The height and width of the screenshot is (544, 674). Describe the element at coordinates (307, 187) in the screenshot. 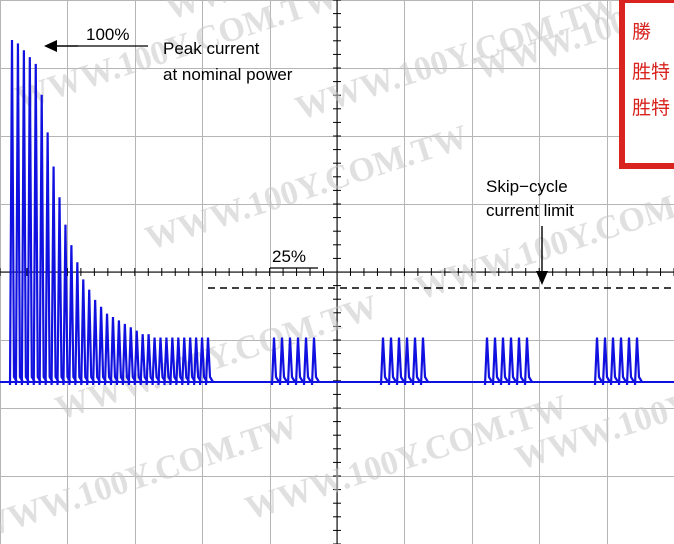

I see `watermark-text: WWW.100Y.COM.TW` at that location.